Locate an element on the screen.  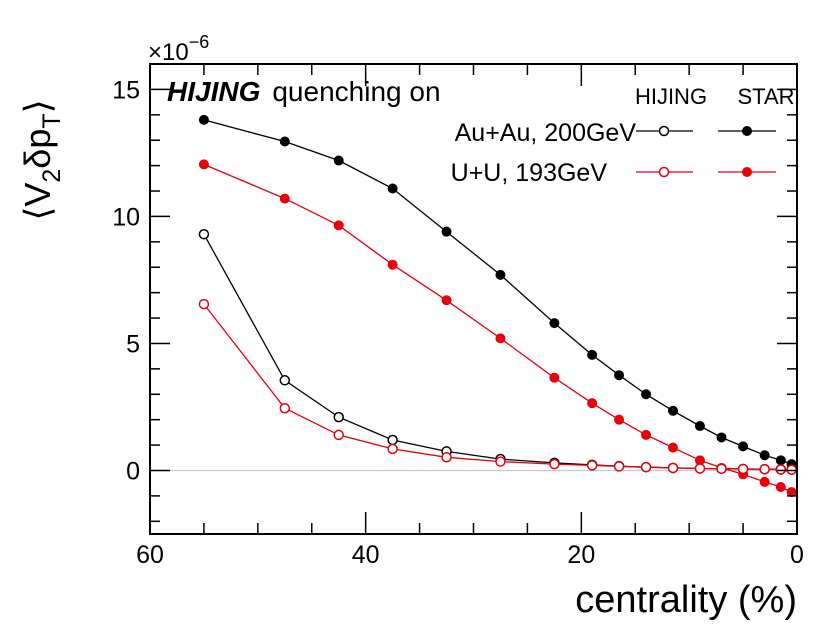
y-tick-label: 5 is located at coordinates (133, 344).